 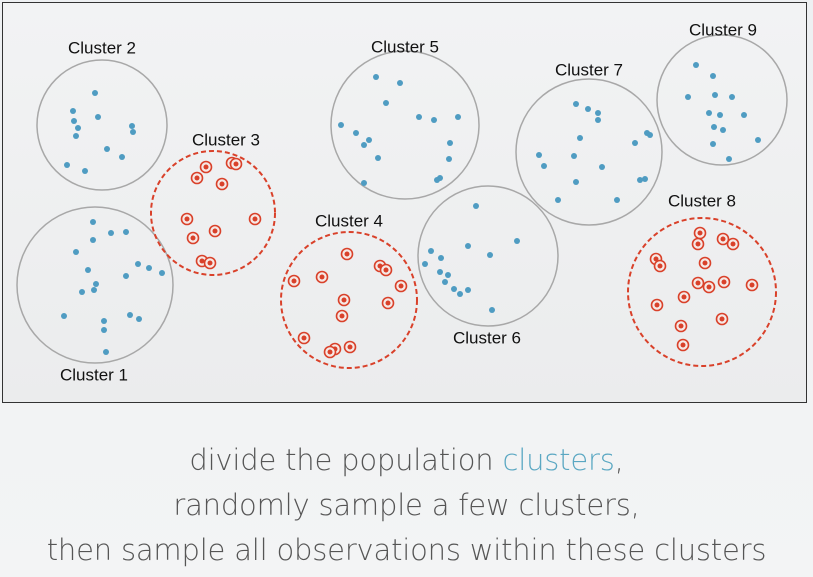 What do you see at coordinates (94, 374) in the screenshot?
I see `cluster-1-label: Cluster 1` at bounding box center [94, 374].